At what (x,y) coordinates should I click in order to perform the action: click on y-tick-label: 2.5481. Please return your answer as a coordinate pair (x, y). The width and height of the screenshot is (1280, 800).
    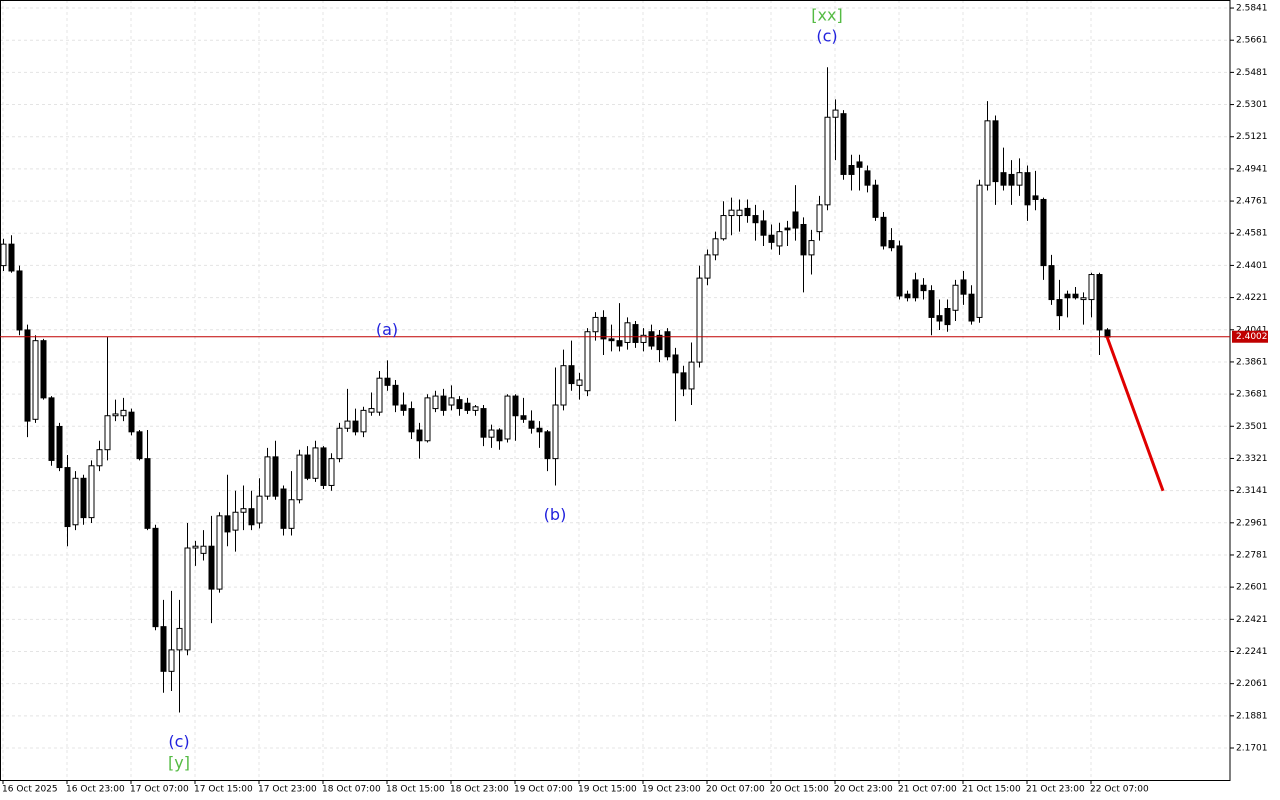
    Looking at the image, I should click on (1252, 73).